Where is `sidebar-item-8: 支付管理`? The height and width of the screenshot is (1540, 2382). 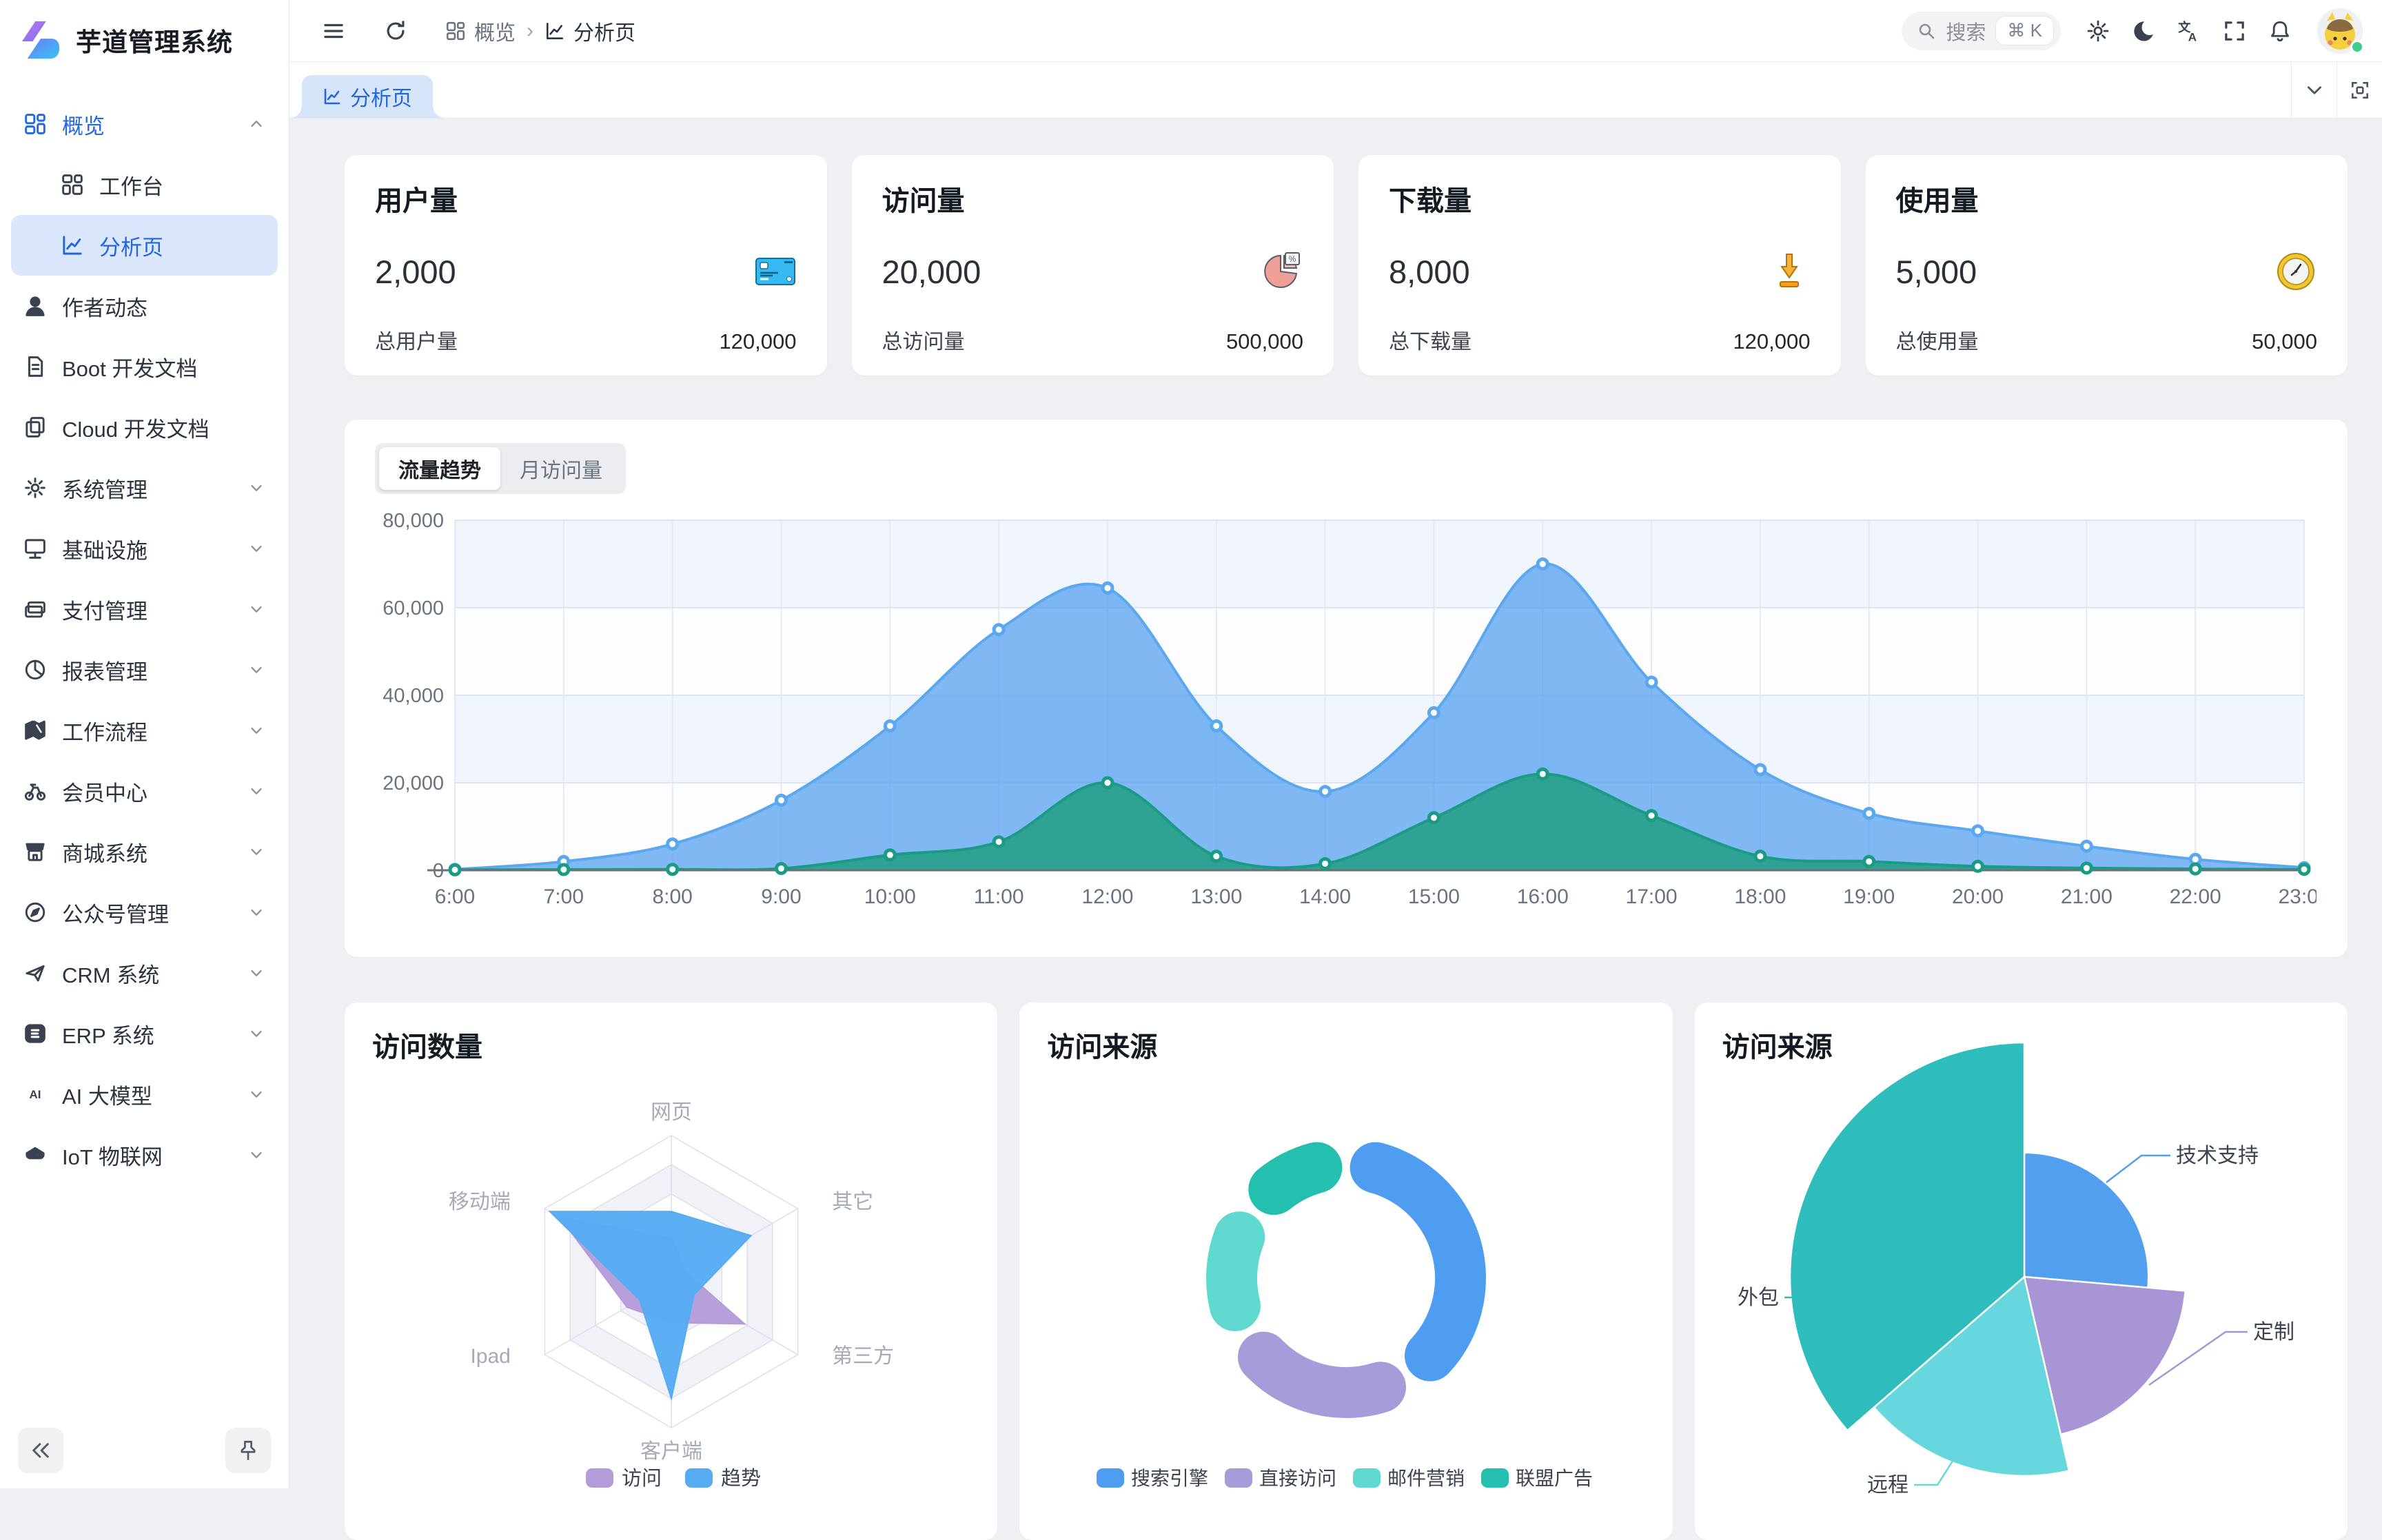 sidebar-item-8: 支付管理 is located at coordinates (144, 609).